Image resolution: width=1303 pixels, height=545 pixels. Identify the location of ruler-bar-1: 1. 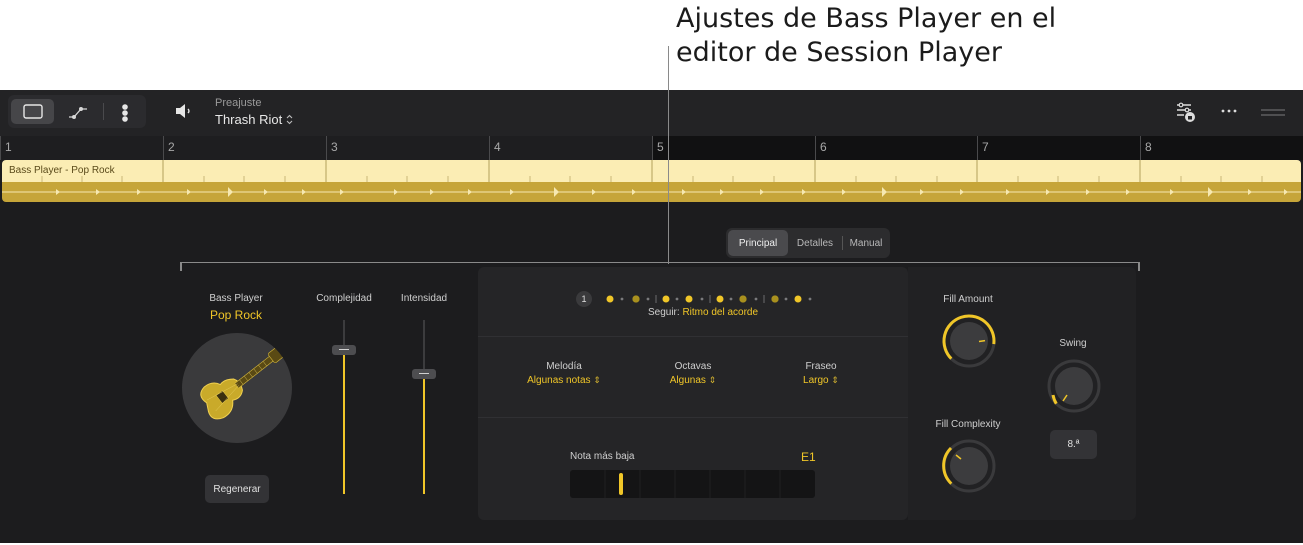
(8, 147).